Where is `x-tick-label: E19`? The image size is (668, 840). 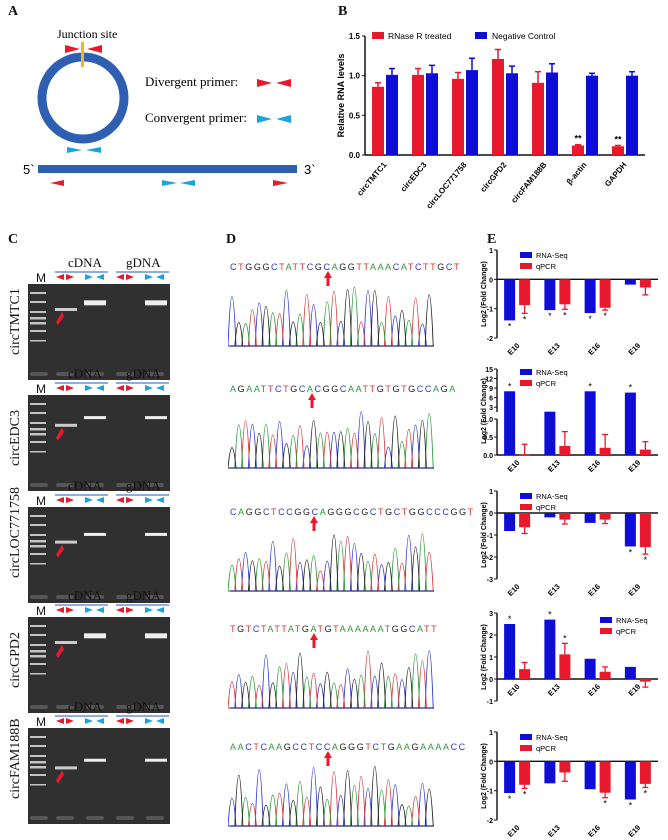
x-tick-label: E19 is located at coordinates (634, 349).